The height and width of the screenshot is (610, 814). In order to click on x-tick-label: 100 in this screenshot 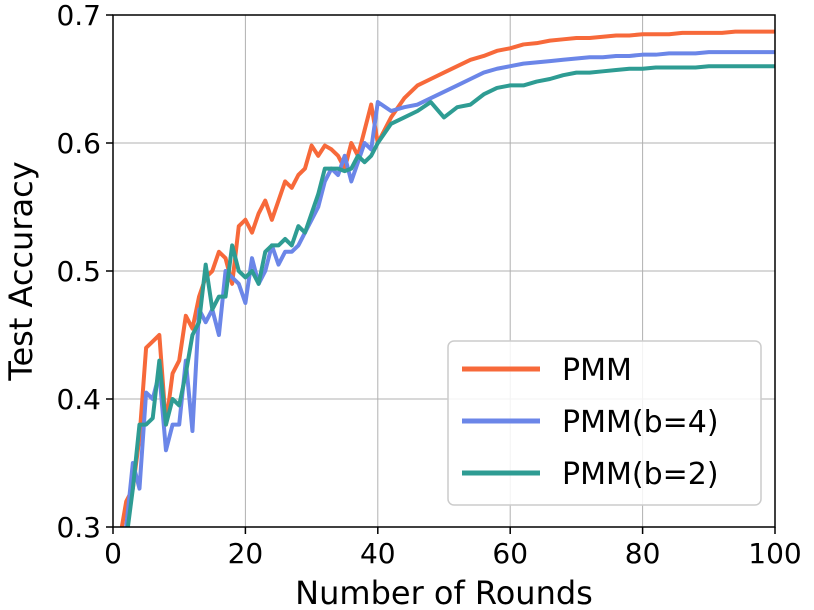, I will do `click(774, 553)`.